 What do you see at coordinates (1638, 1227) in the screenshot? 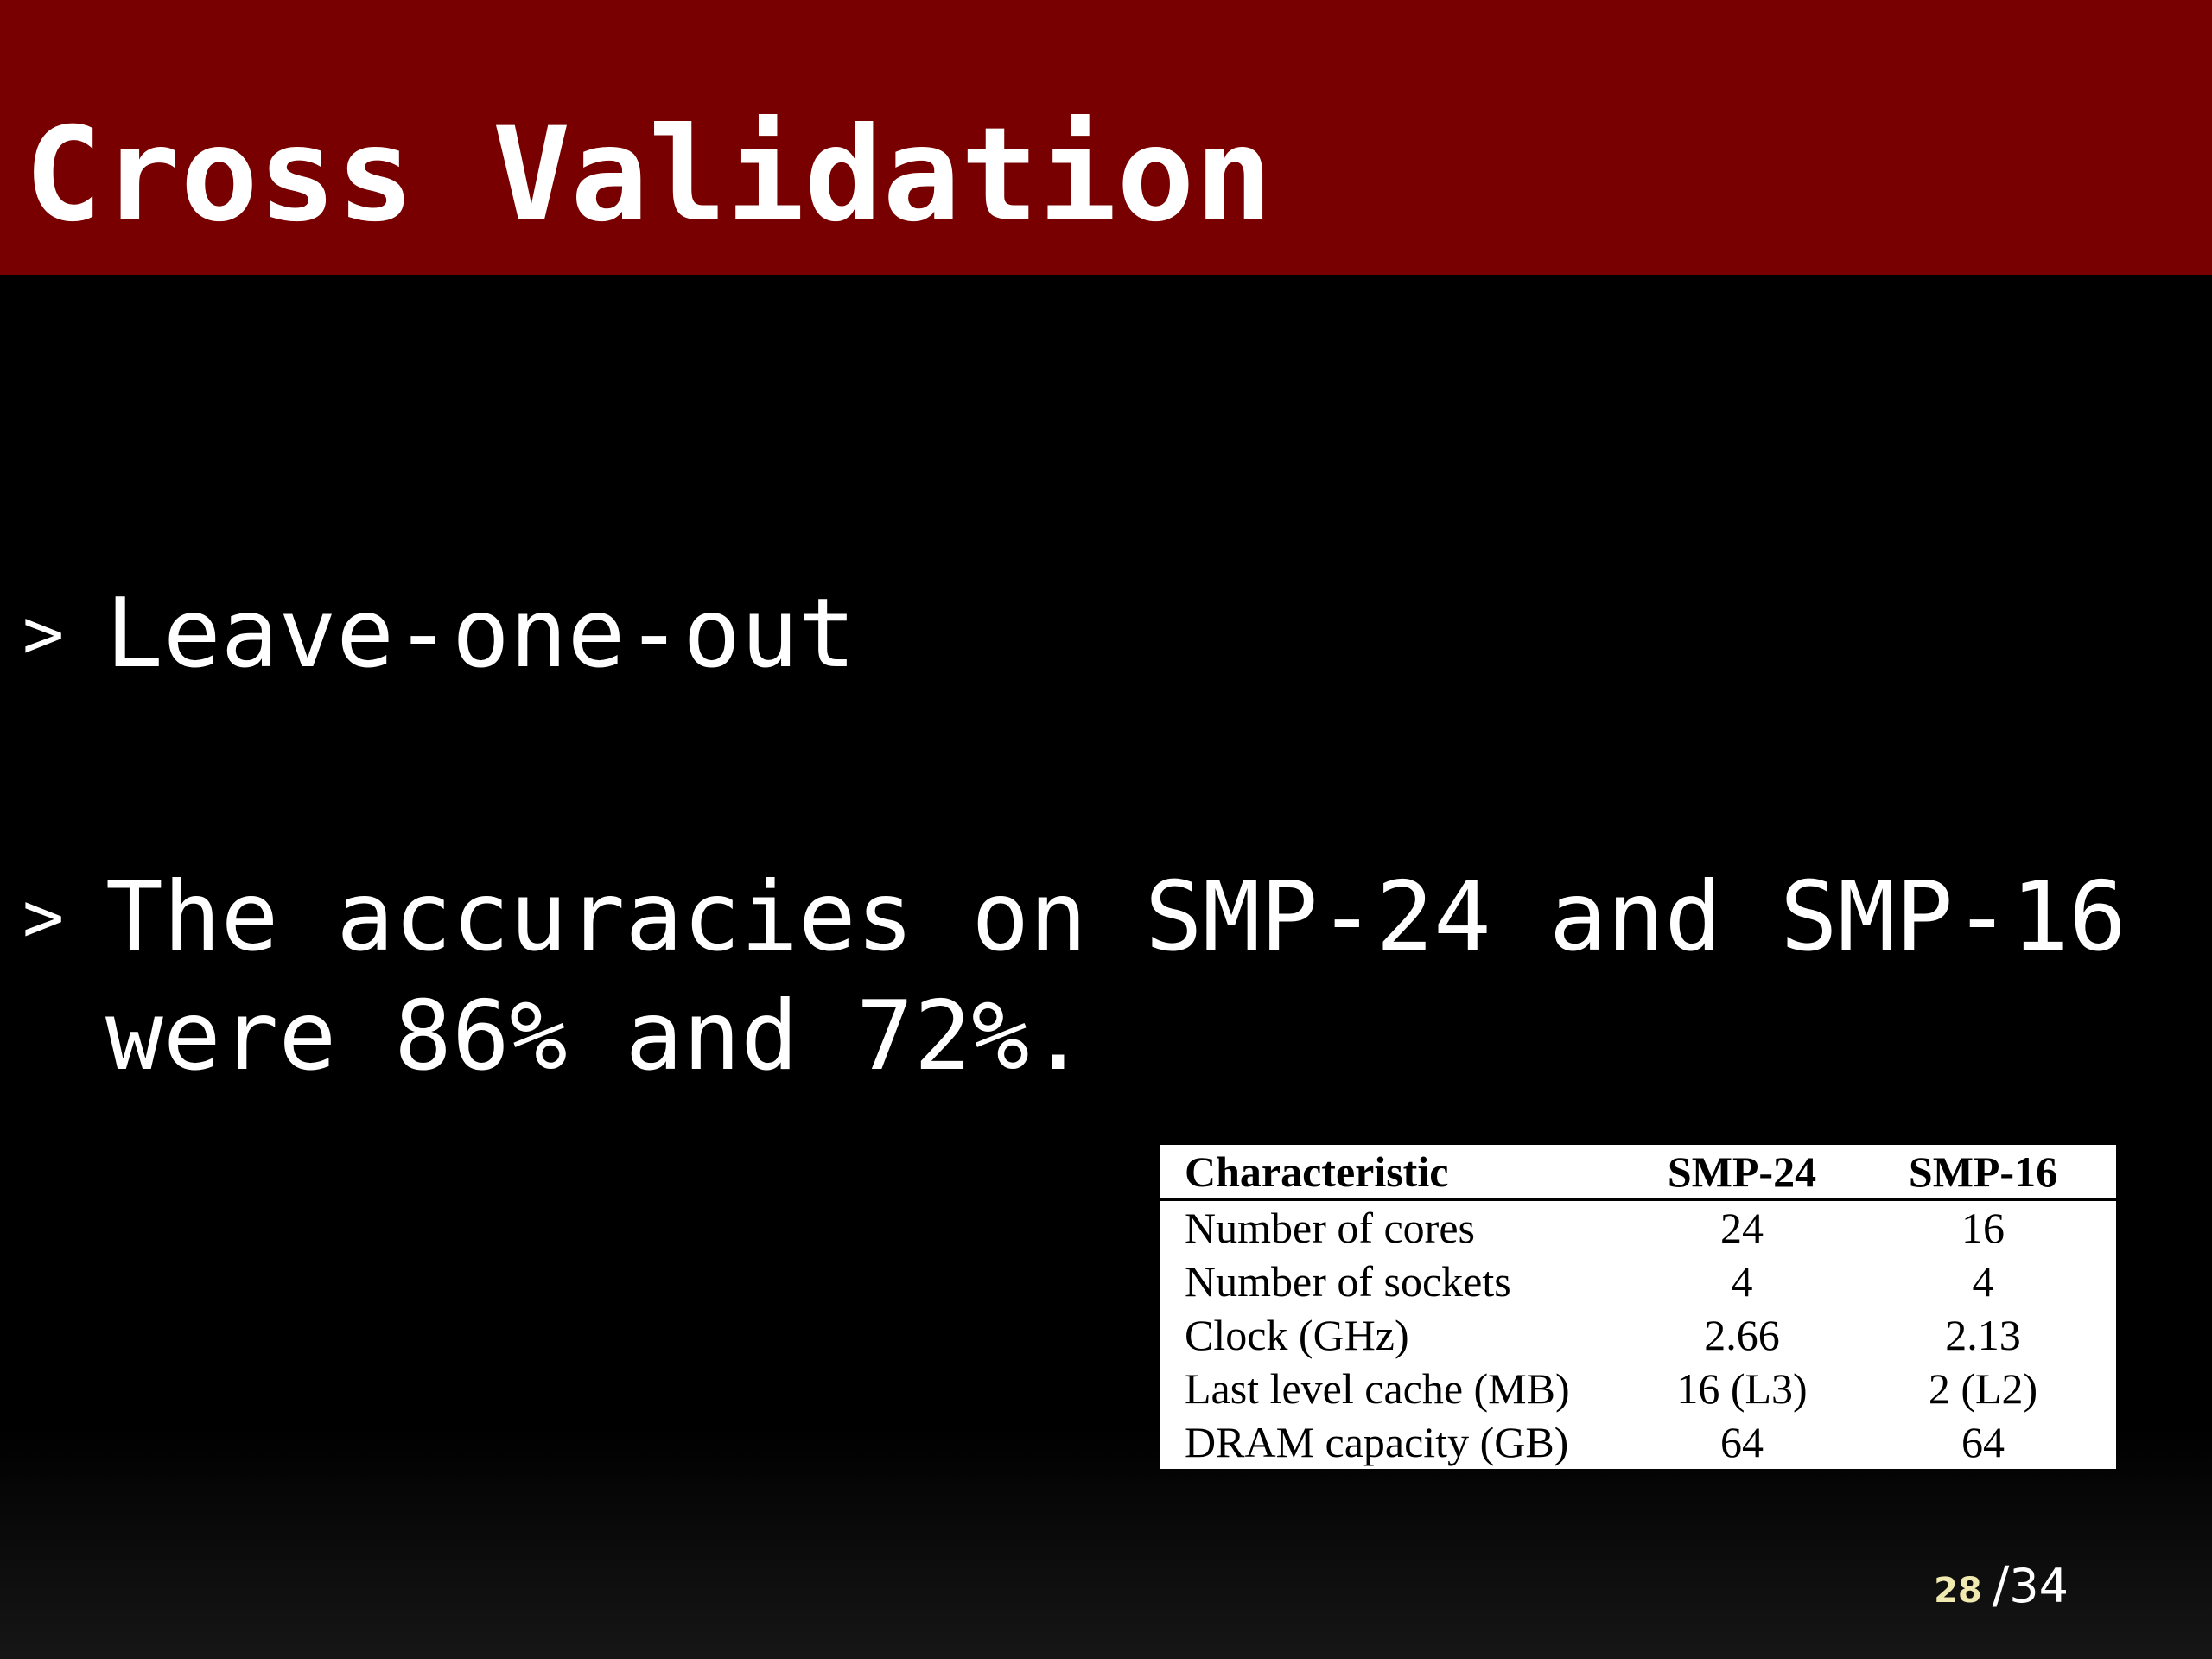
I see `table-row: Number of cores 24 16` at bounding box center [1638, 1227].